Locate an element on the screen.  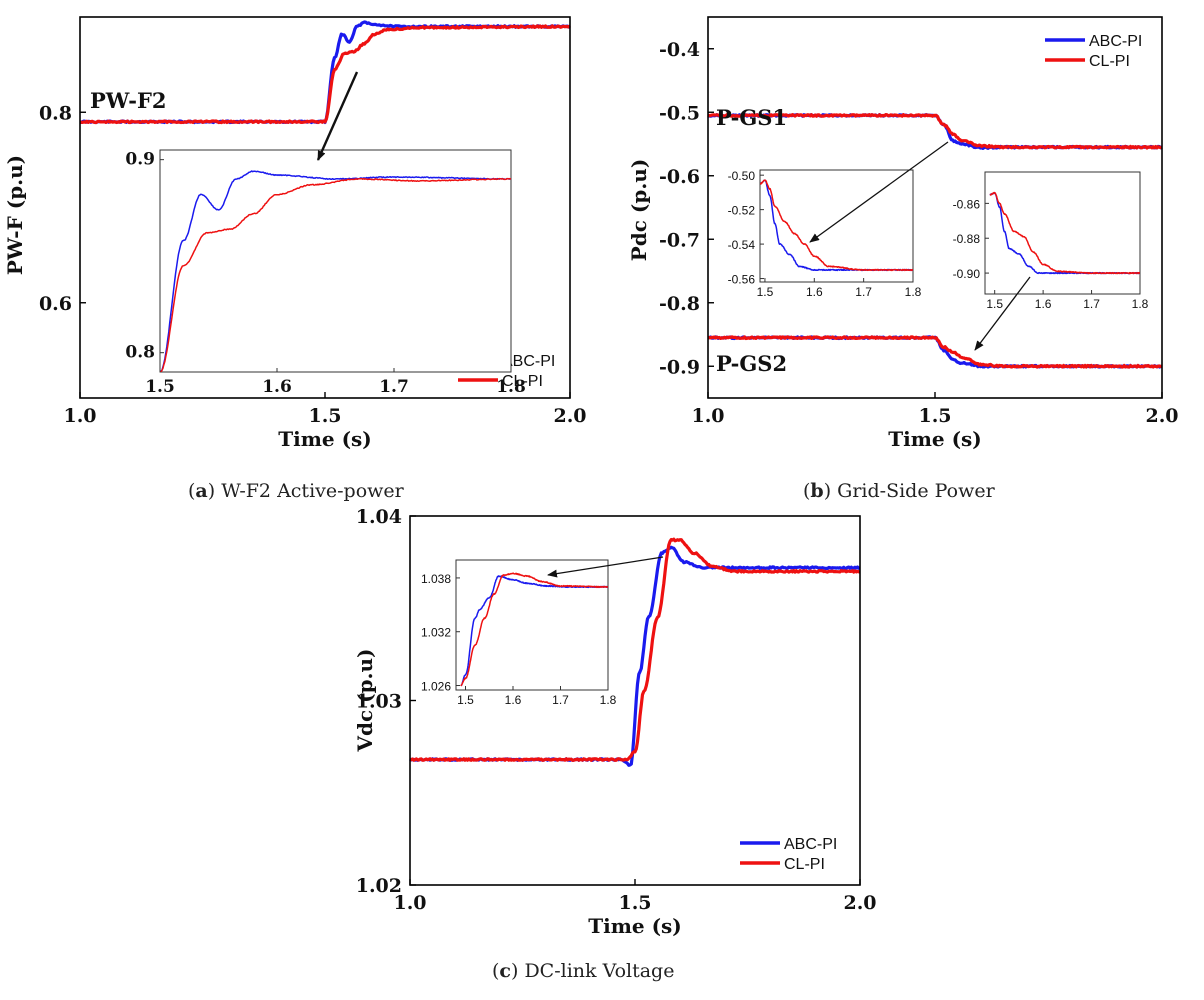
chart-b-inset-2-series-2-cl-pi is located at coordinates (1064, 233).